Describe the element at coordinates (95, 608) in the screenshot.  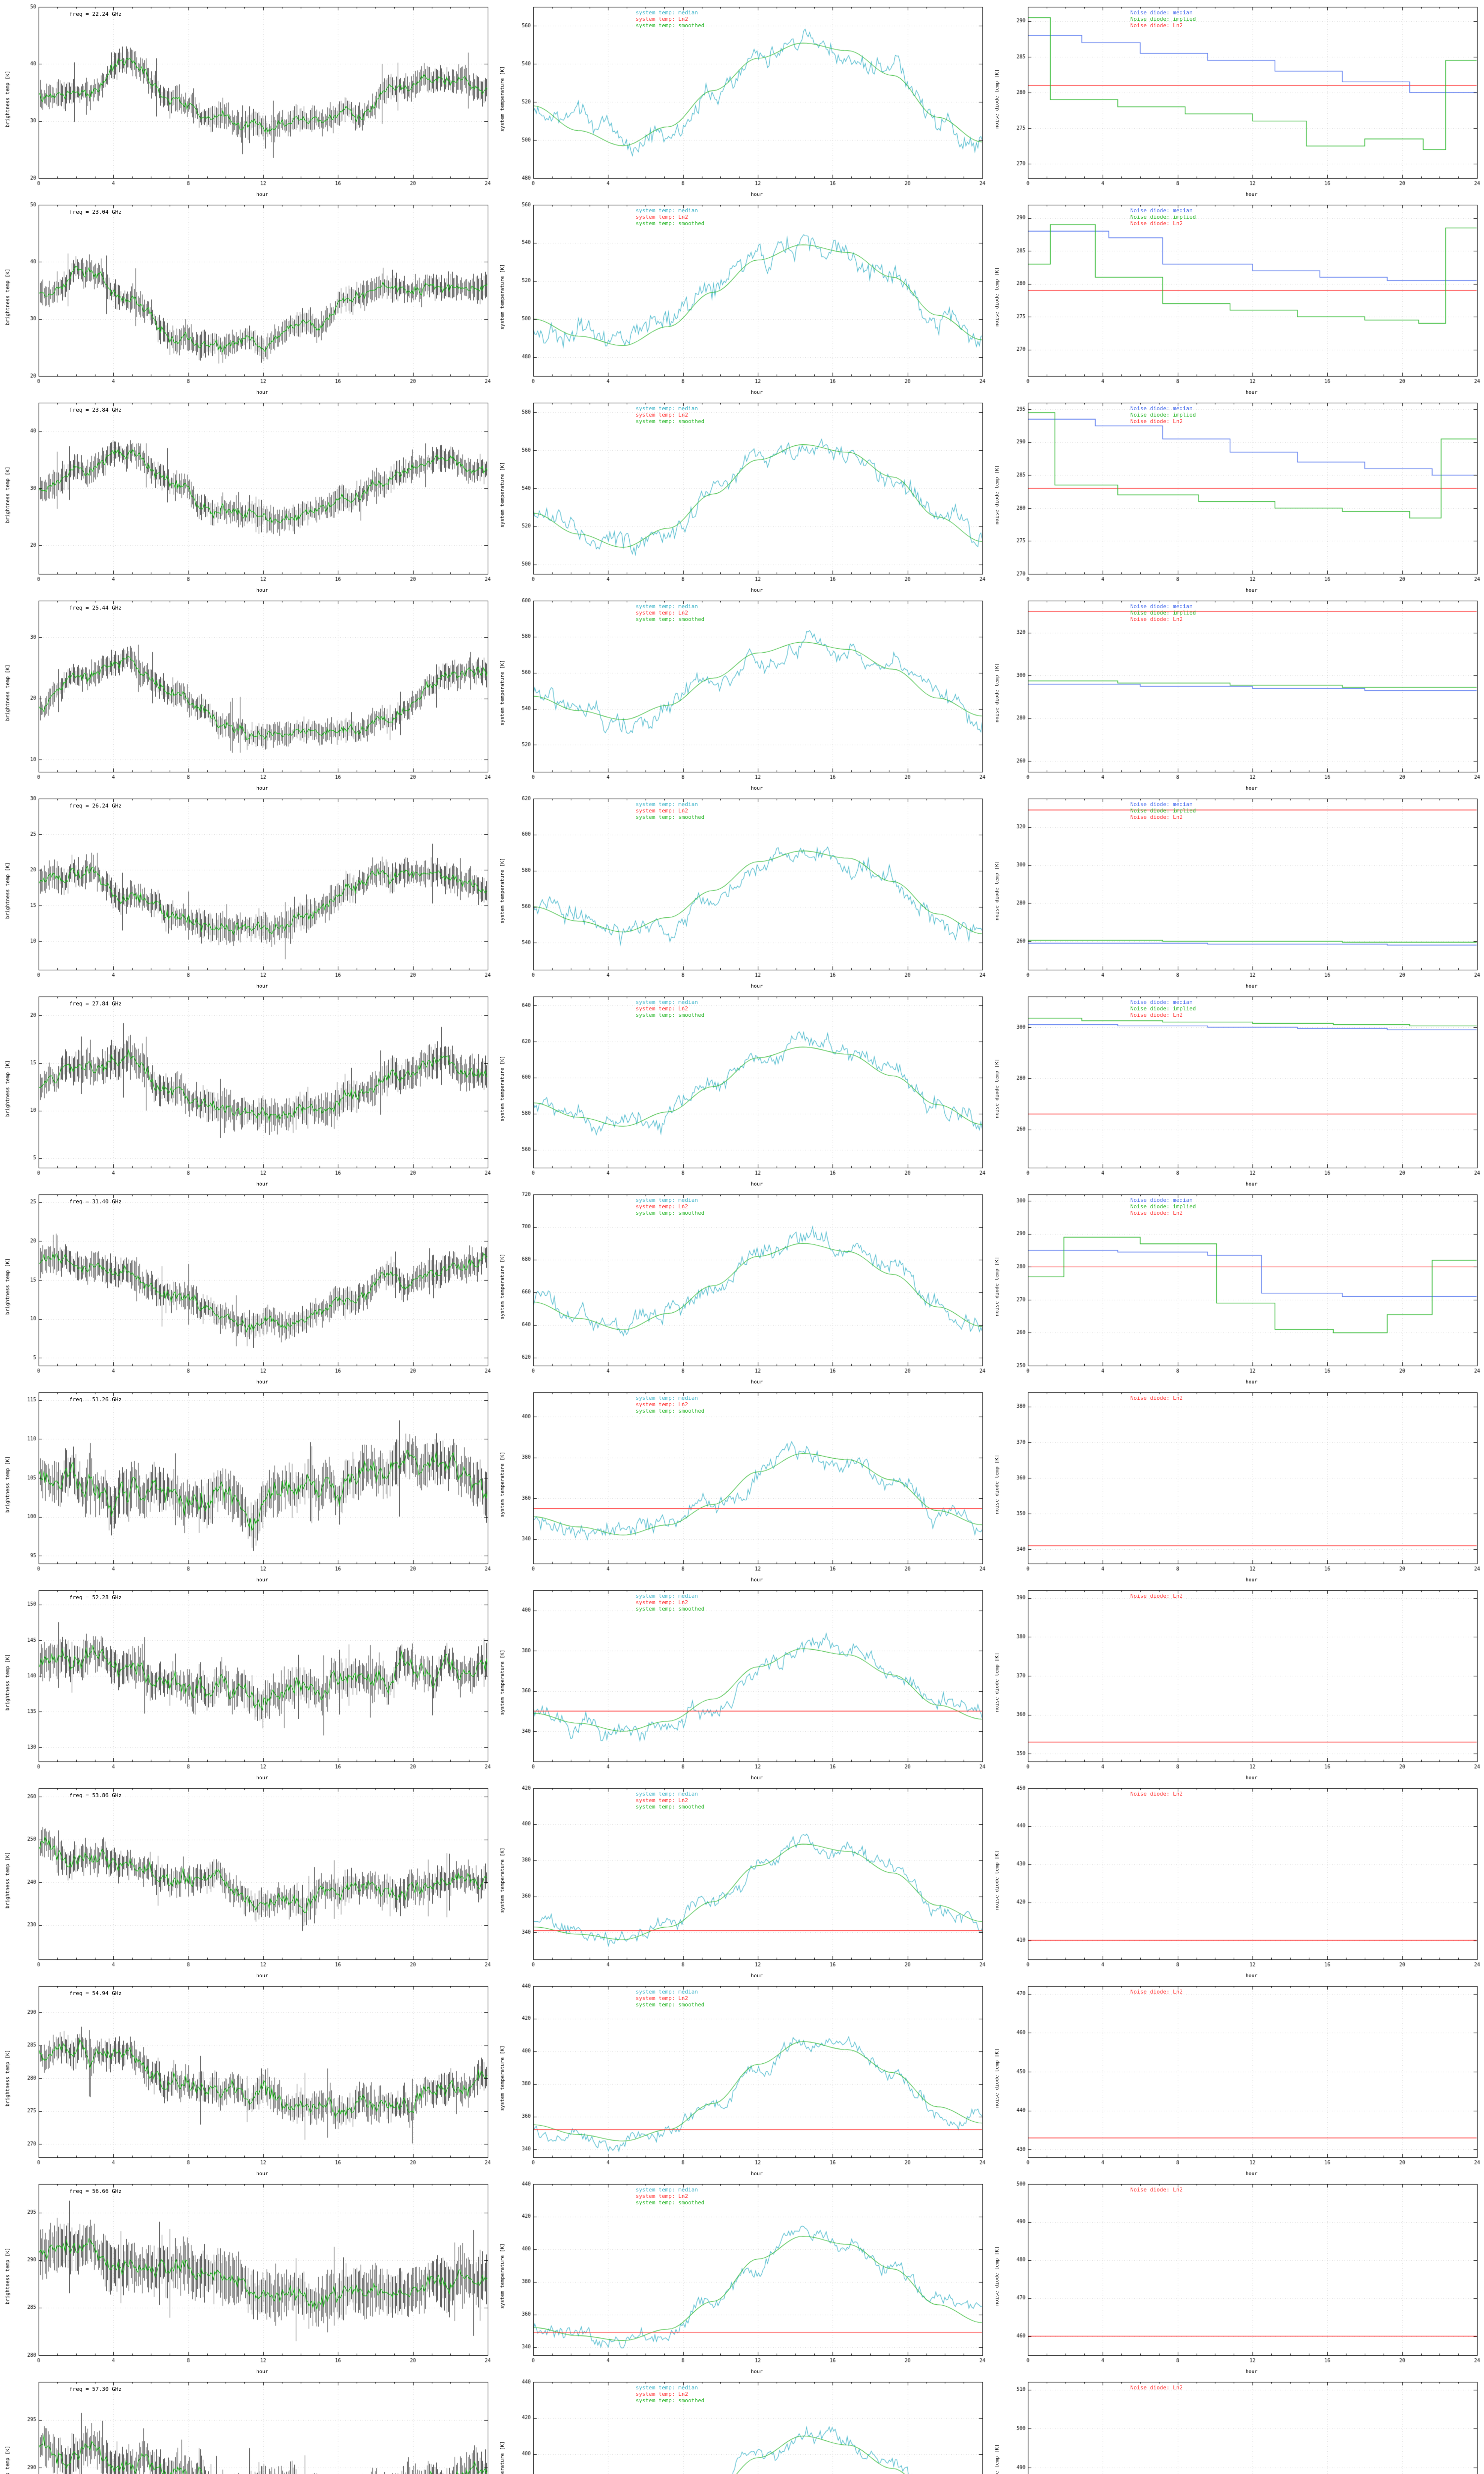
I see `freq-title: freq = 25.44 GHz` at that location.